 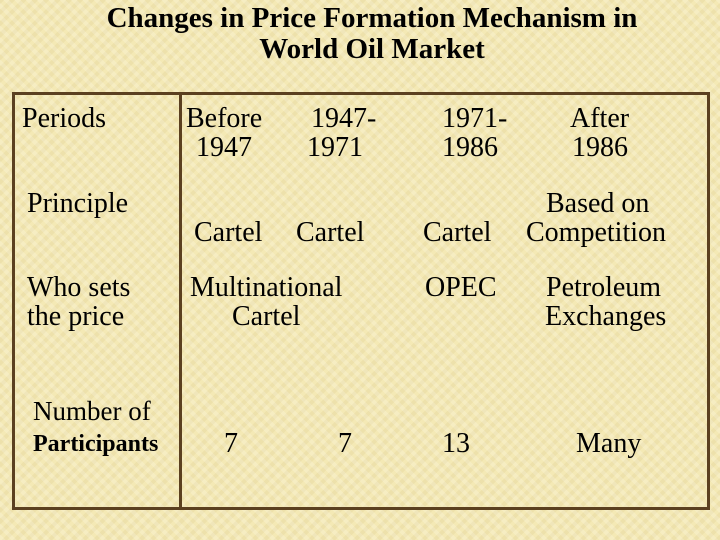 I want to click on participants-before-1947: 7, so click(x=231, y=443).